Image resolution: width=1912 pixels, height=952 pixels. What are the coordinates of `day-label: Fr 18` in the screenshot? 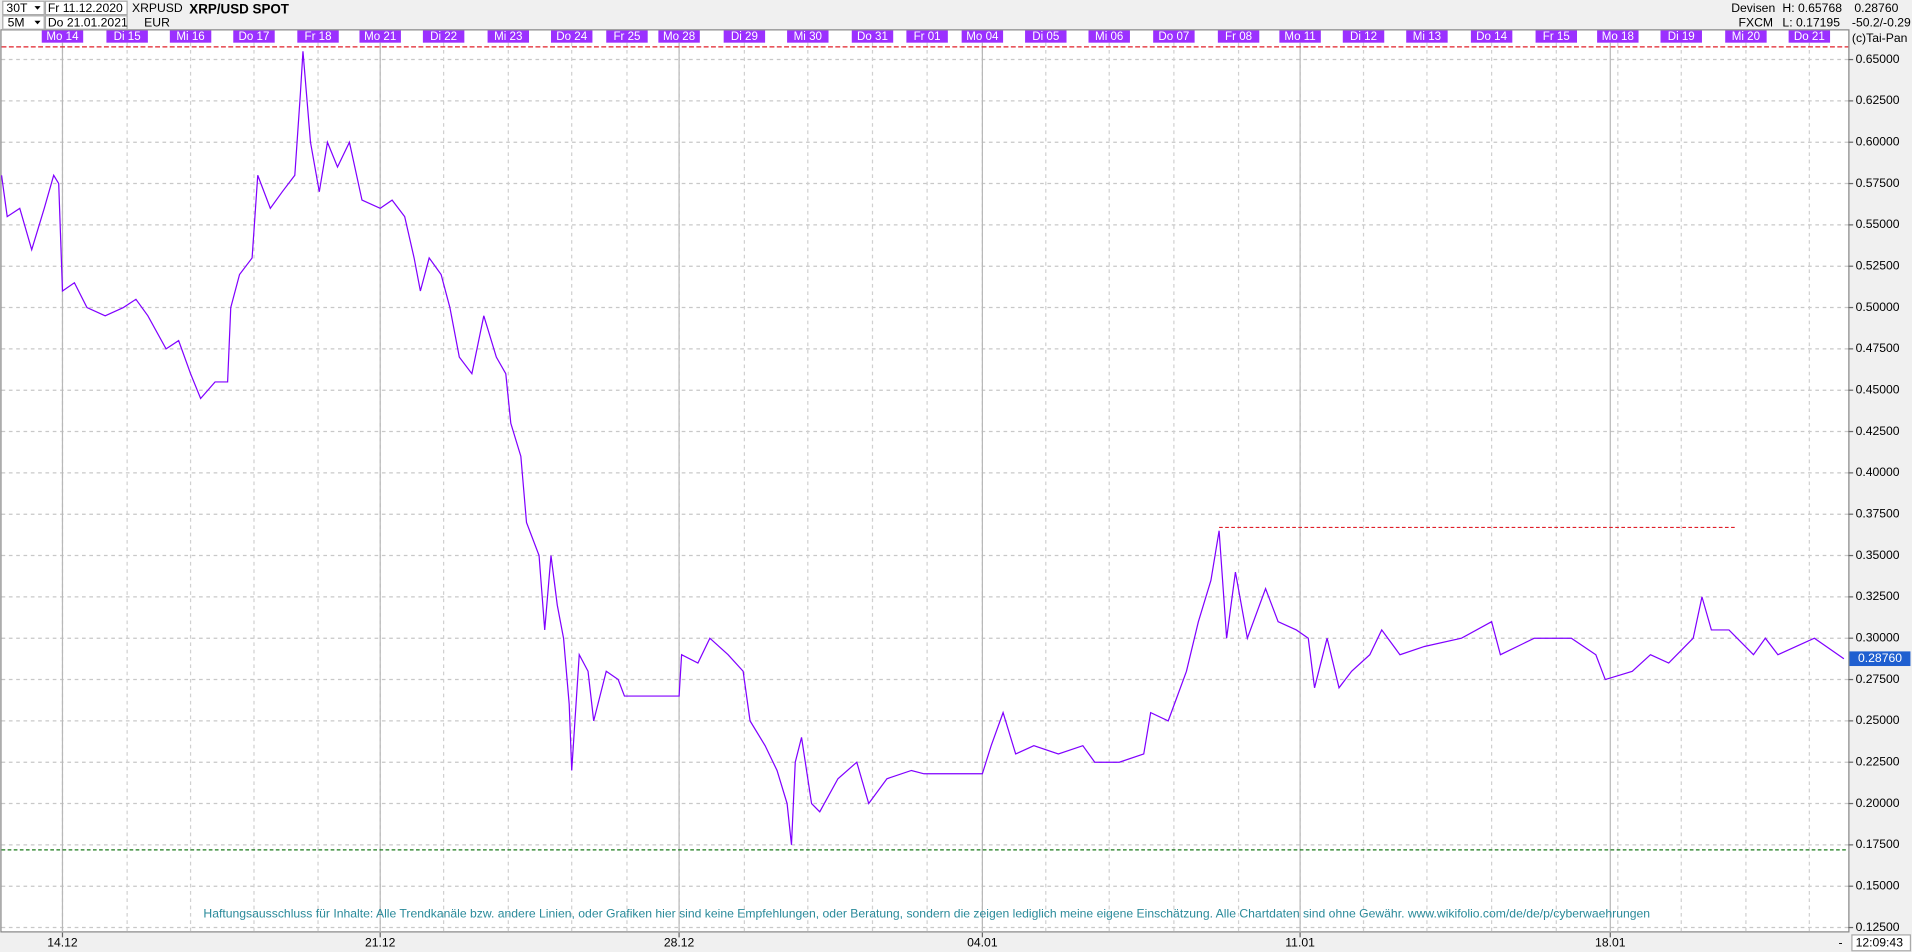 It's located at (318, 37).